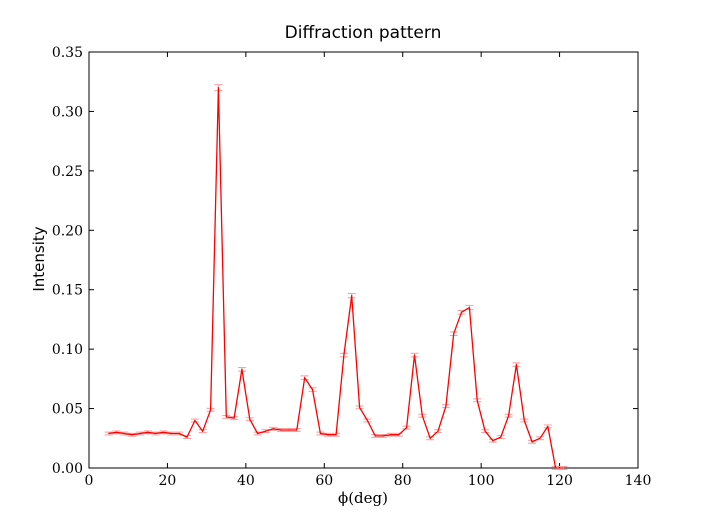 This screenshot has height=525, width=710. I want to click on y-tick-label: 0.30, so click(67, 112).